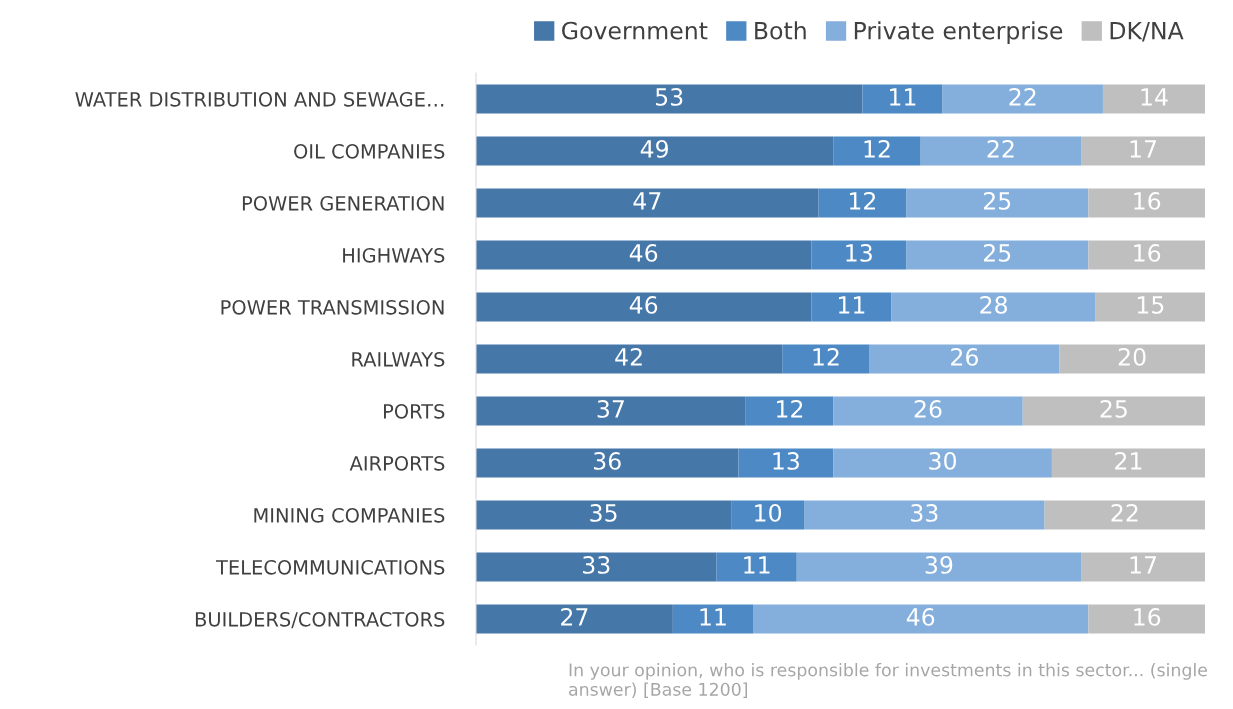 Image resolution: width=1233 pixels, height=709 pixels. I want to click on y-tick-label: BUILDERS/CONTRACTORS, so click(320, 620).